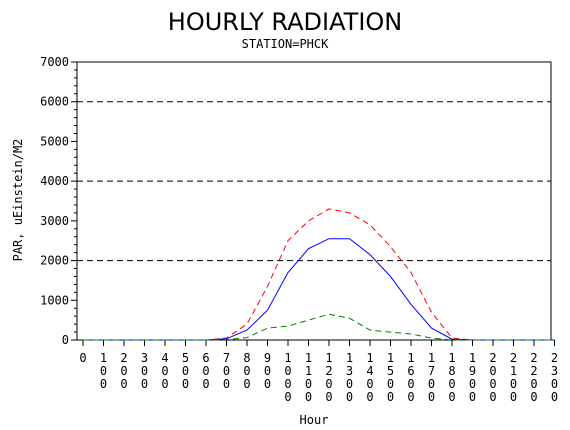 The image size is (570, 430). What do you see at coordinates (54, 62) in the screenshot?
I see `y-tick-label-7000: 7000` at bounding box center [54, 62].